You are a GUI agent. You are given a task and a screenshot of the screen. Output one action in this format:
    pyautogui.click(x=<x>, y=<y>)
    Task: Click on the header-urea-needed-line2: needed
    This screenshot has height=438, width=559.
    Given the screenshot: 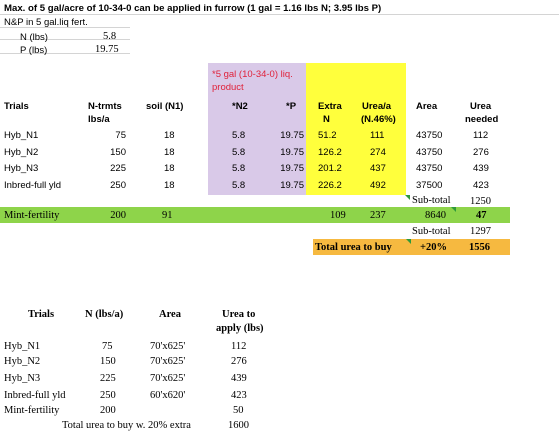 What is the action you would take?
    pyautogui.click(x=482, y=119)
    